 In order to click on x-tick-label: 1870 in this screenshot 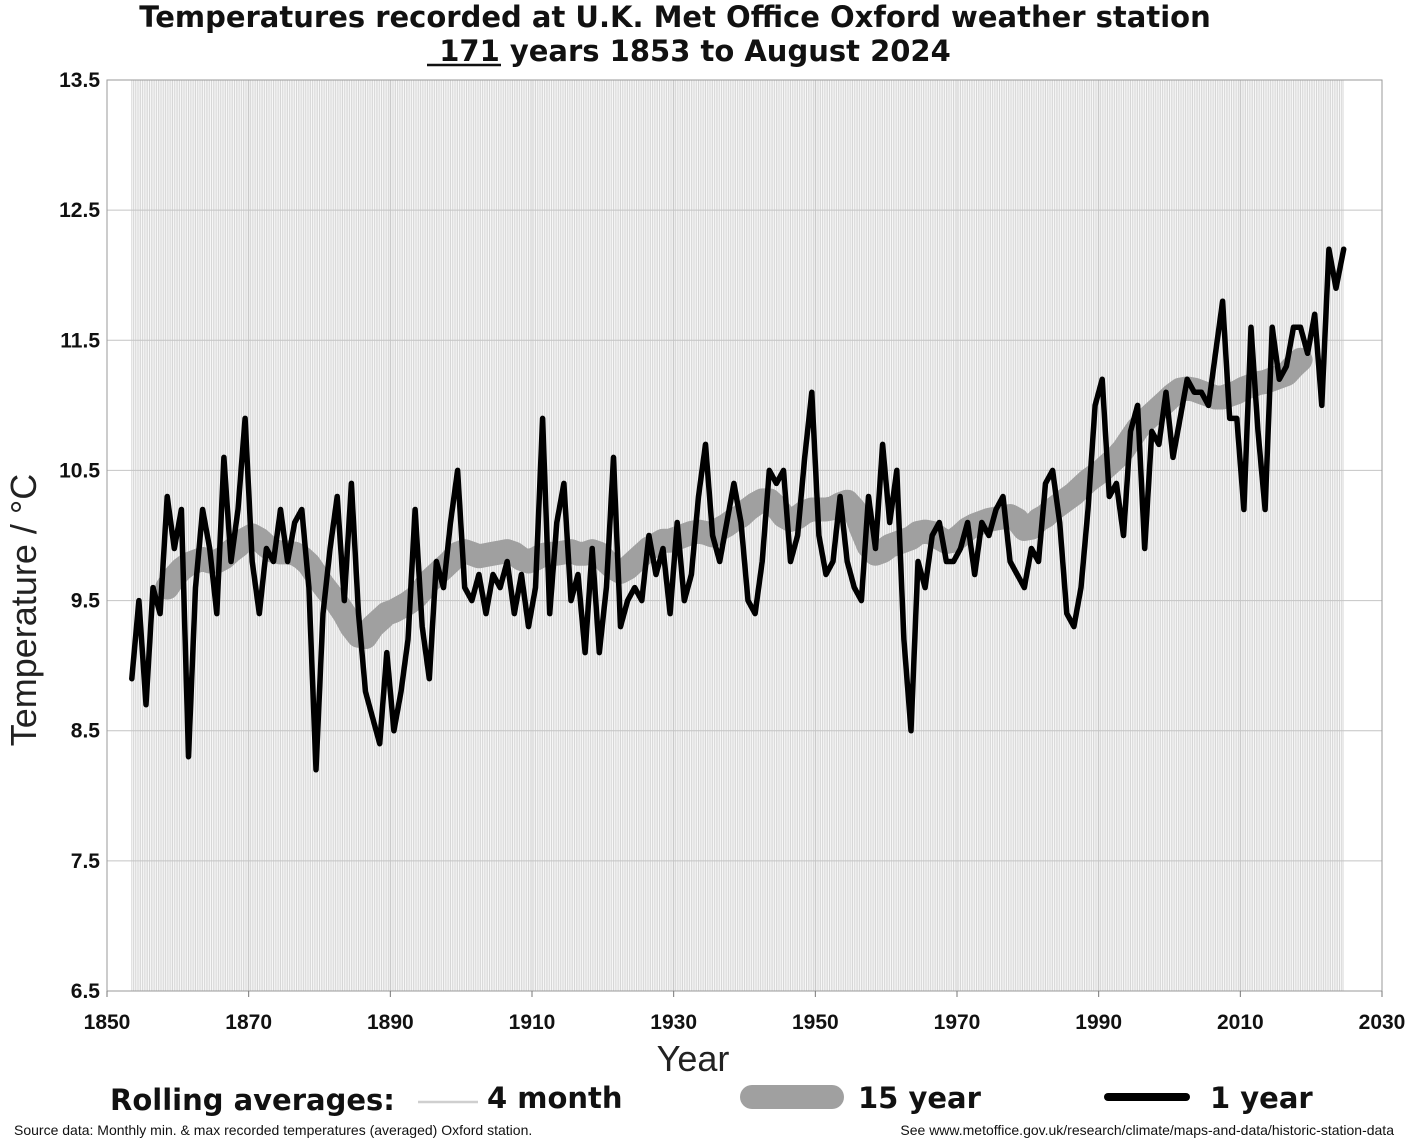, I will do `click(248, 1022)`.